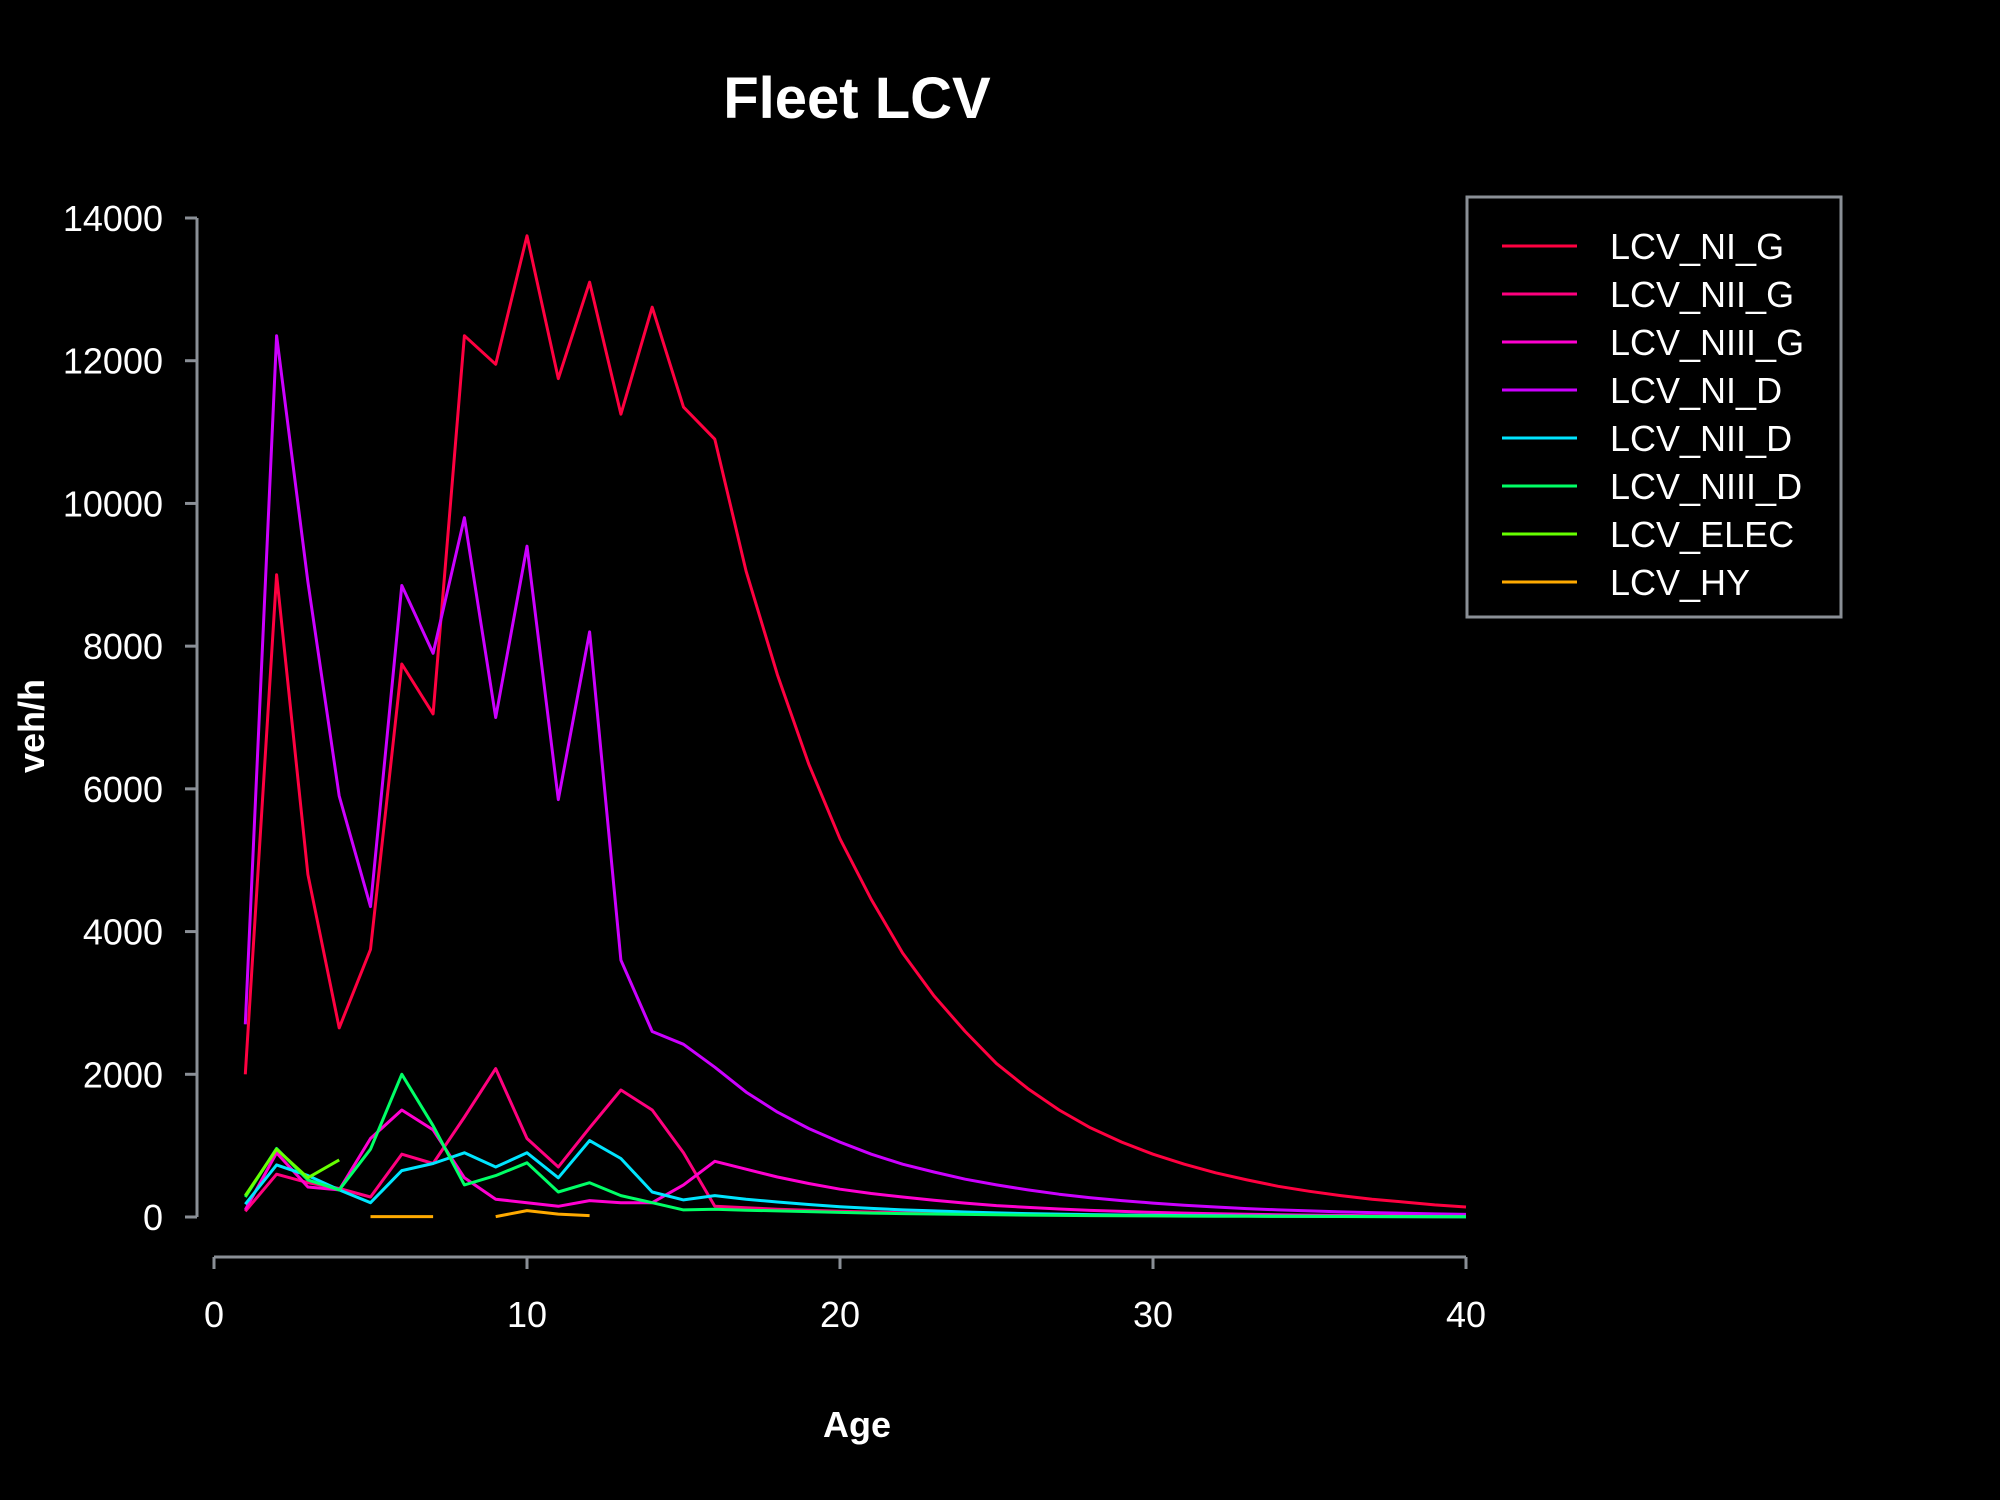  Describe the element at coordinates (857, 98) in the screenshot. I see `chart-title: Fleet LCV` at that location.